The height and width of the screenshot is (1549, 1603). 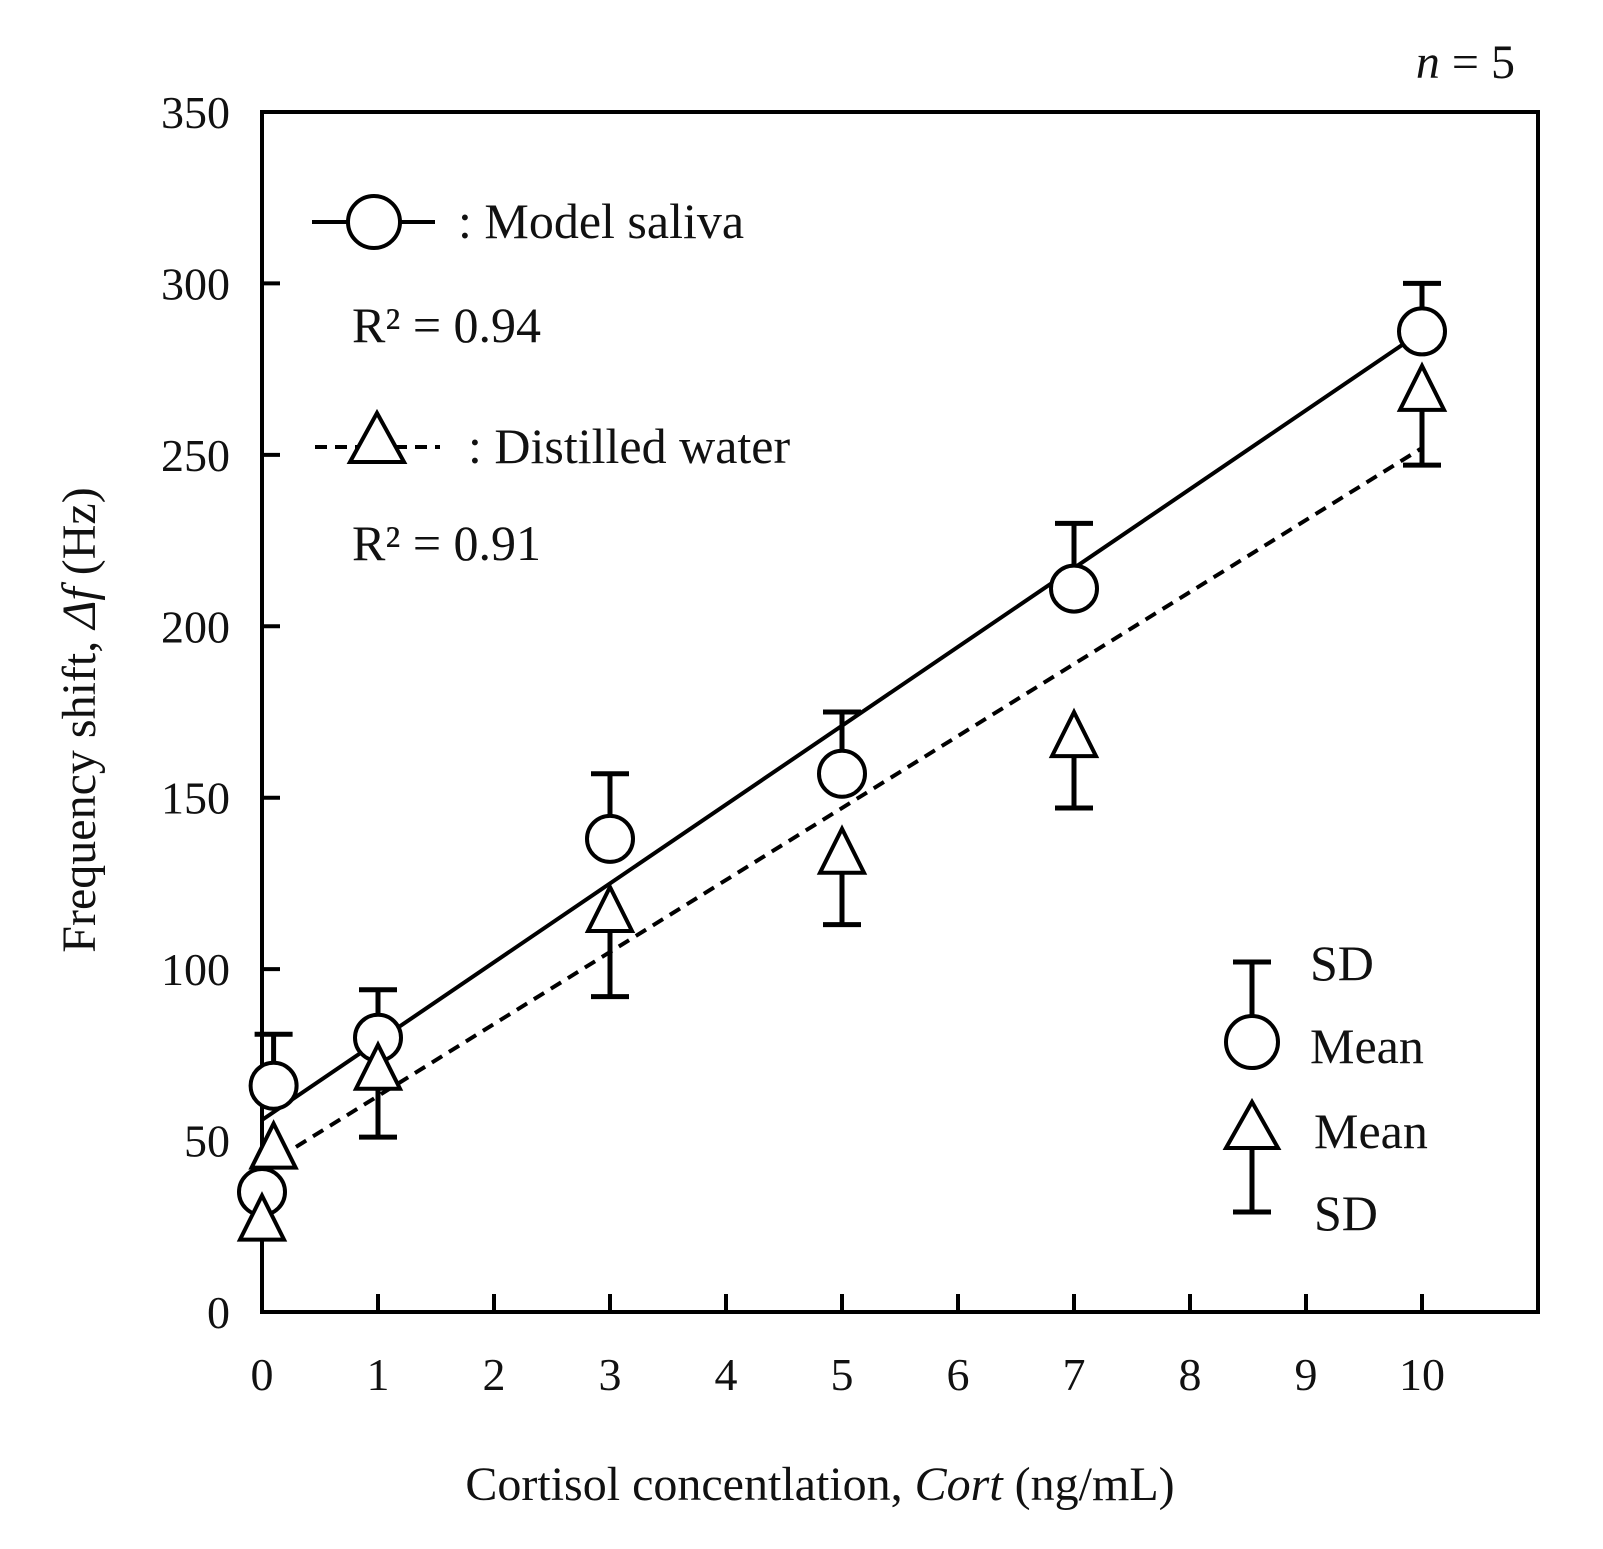 I want to click on y-tick-label: 250, so click(x=195, y=455).